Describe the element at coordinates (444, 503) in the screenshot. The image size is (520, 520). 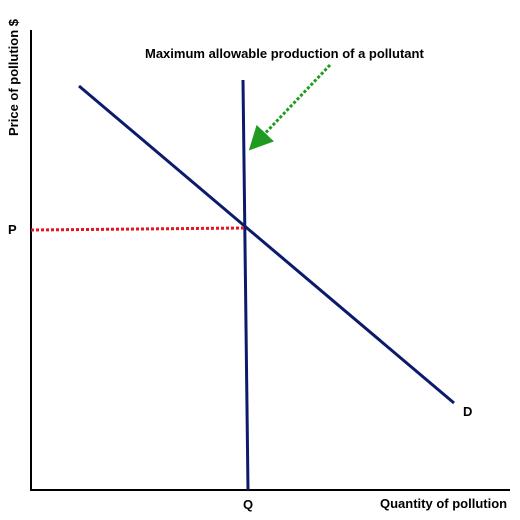
I see `x-axis-label: Quantity of pollution` at that location.